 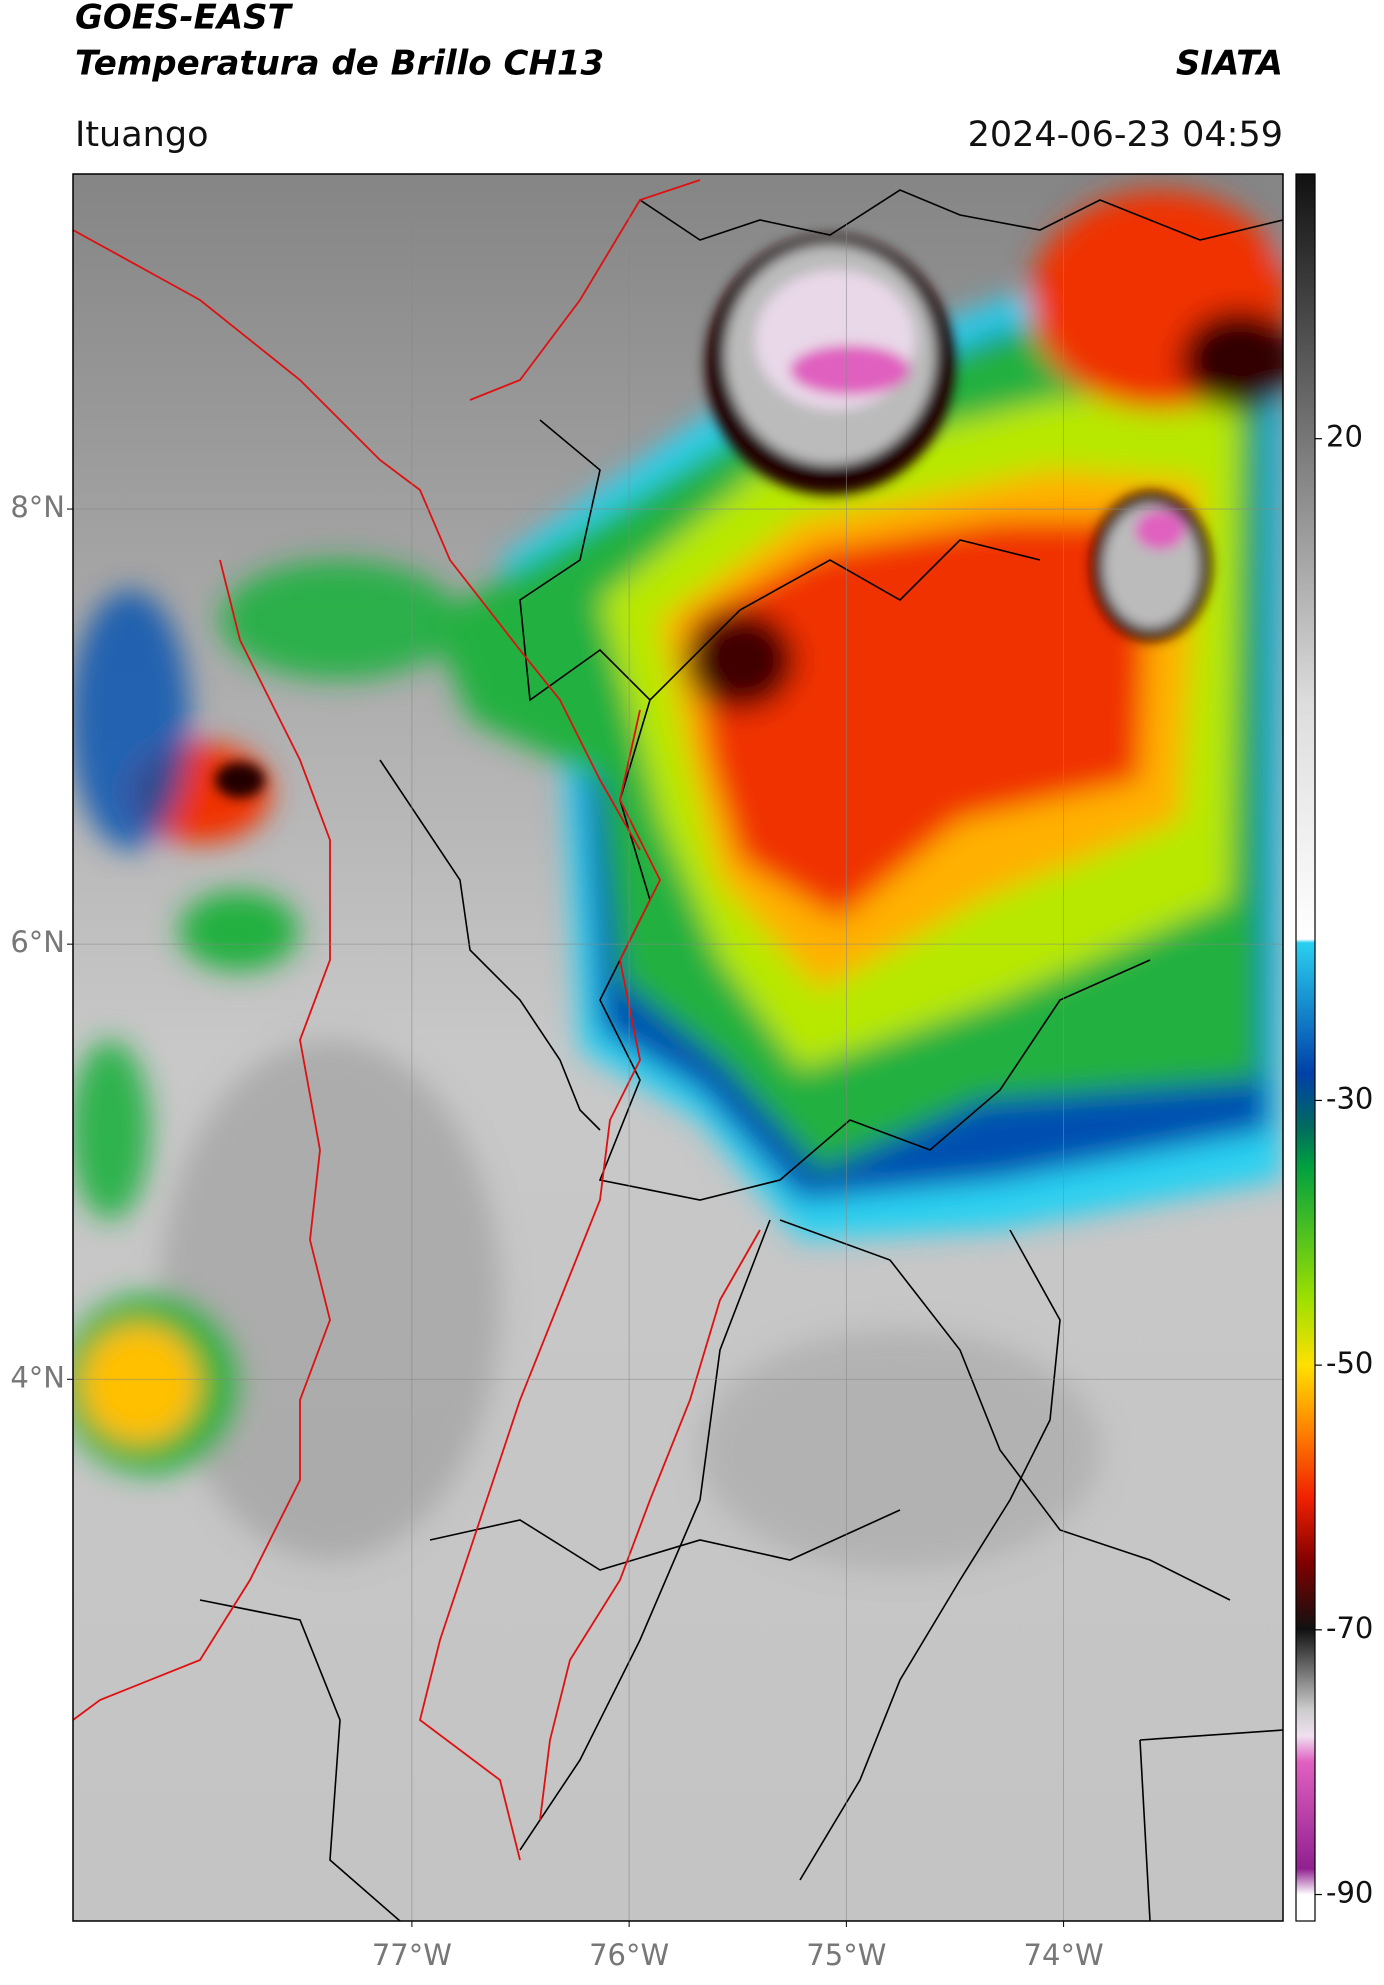 What do you see at coordinates (37, 942) in the screenshot?
I see `y-tick-label: 6°N` at bounding box center [37, 942].